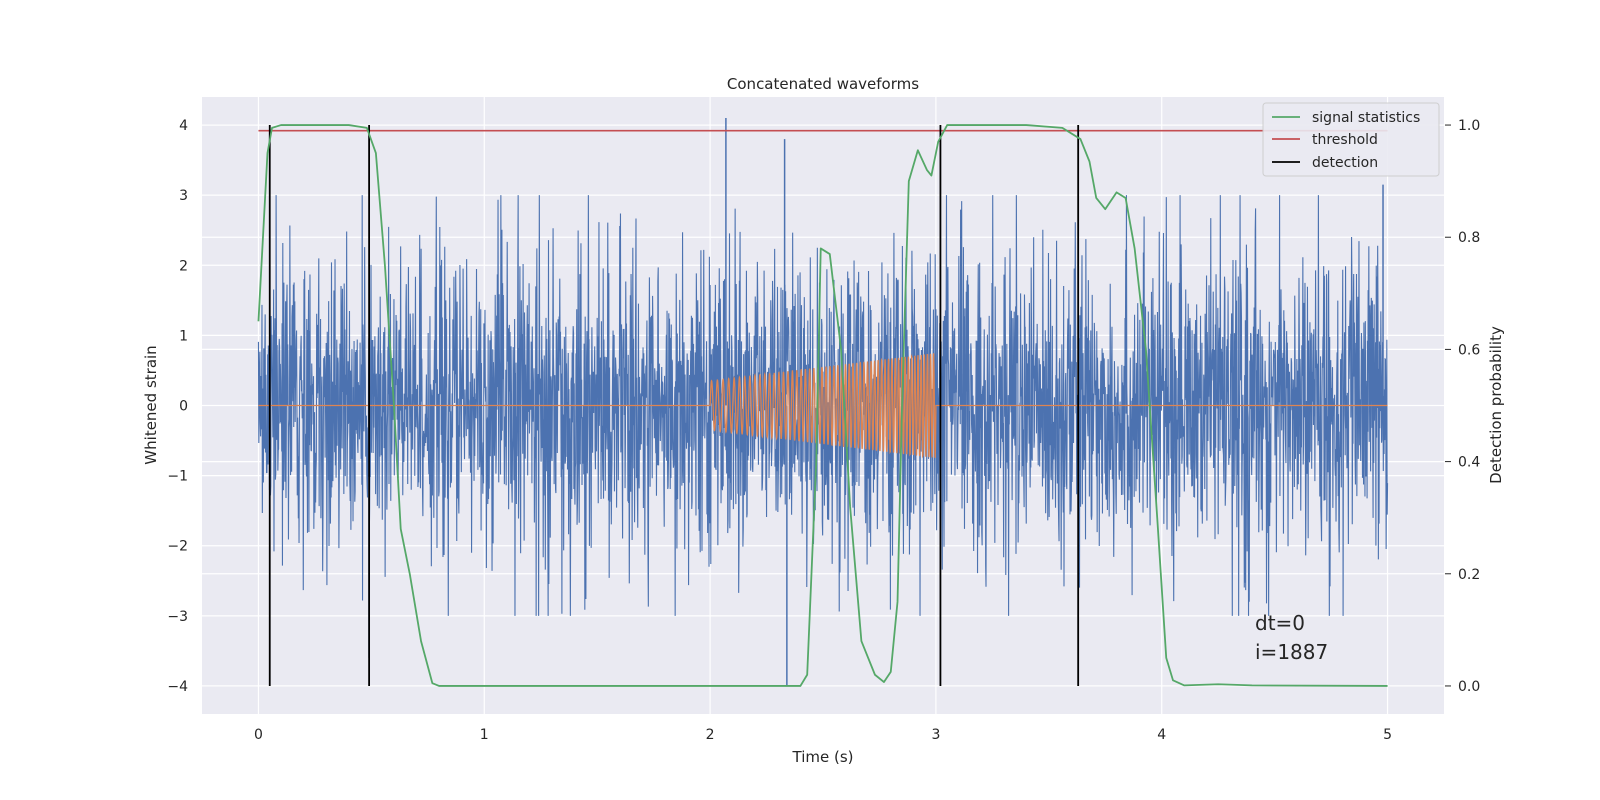 Image resolution: width=1600 pixels, height=800 pixels. Describe the element at coordinates (1469, 126) in the screenshot. I see `y-right-tick-label: 1.0` at that location.